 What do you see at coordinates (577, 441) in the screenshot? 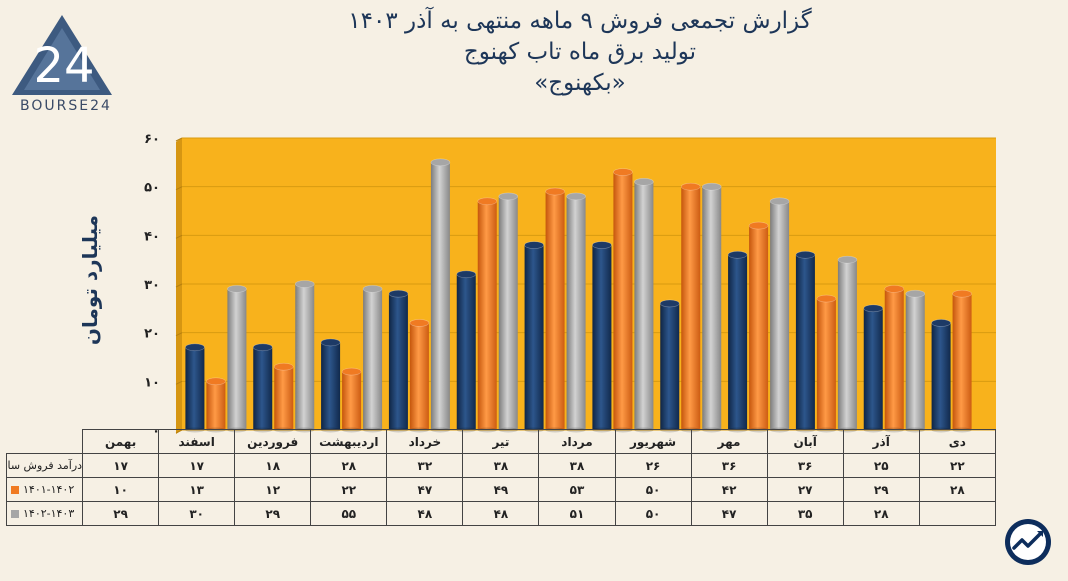
I see `category-label: مرداد` at bounding box center [577, 441].